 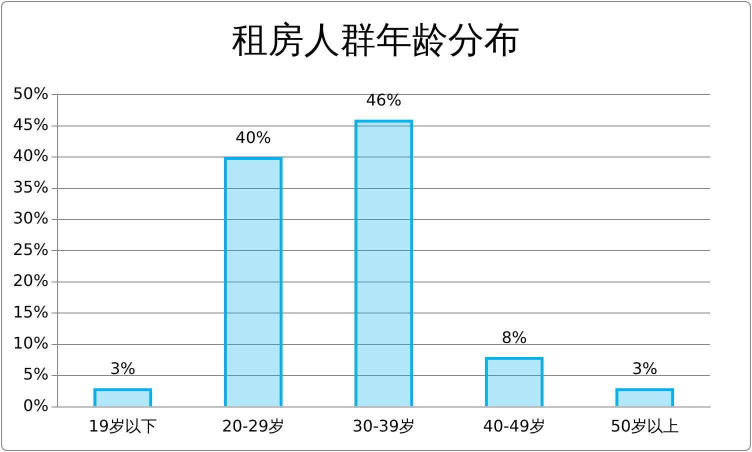 What do you see at coordinates (31, 218) in the screenshot?
I see `y-tick-label: 30%` at bounding box center [31, 218].